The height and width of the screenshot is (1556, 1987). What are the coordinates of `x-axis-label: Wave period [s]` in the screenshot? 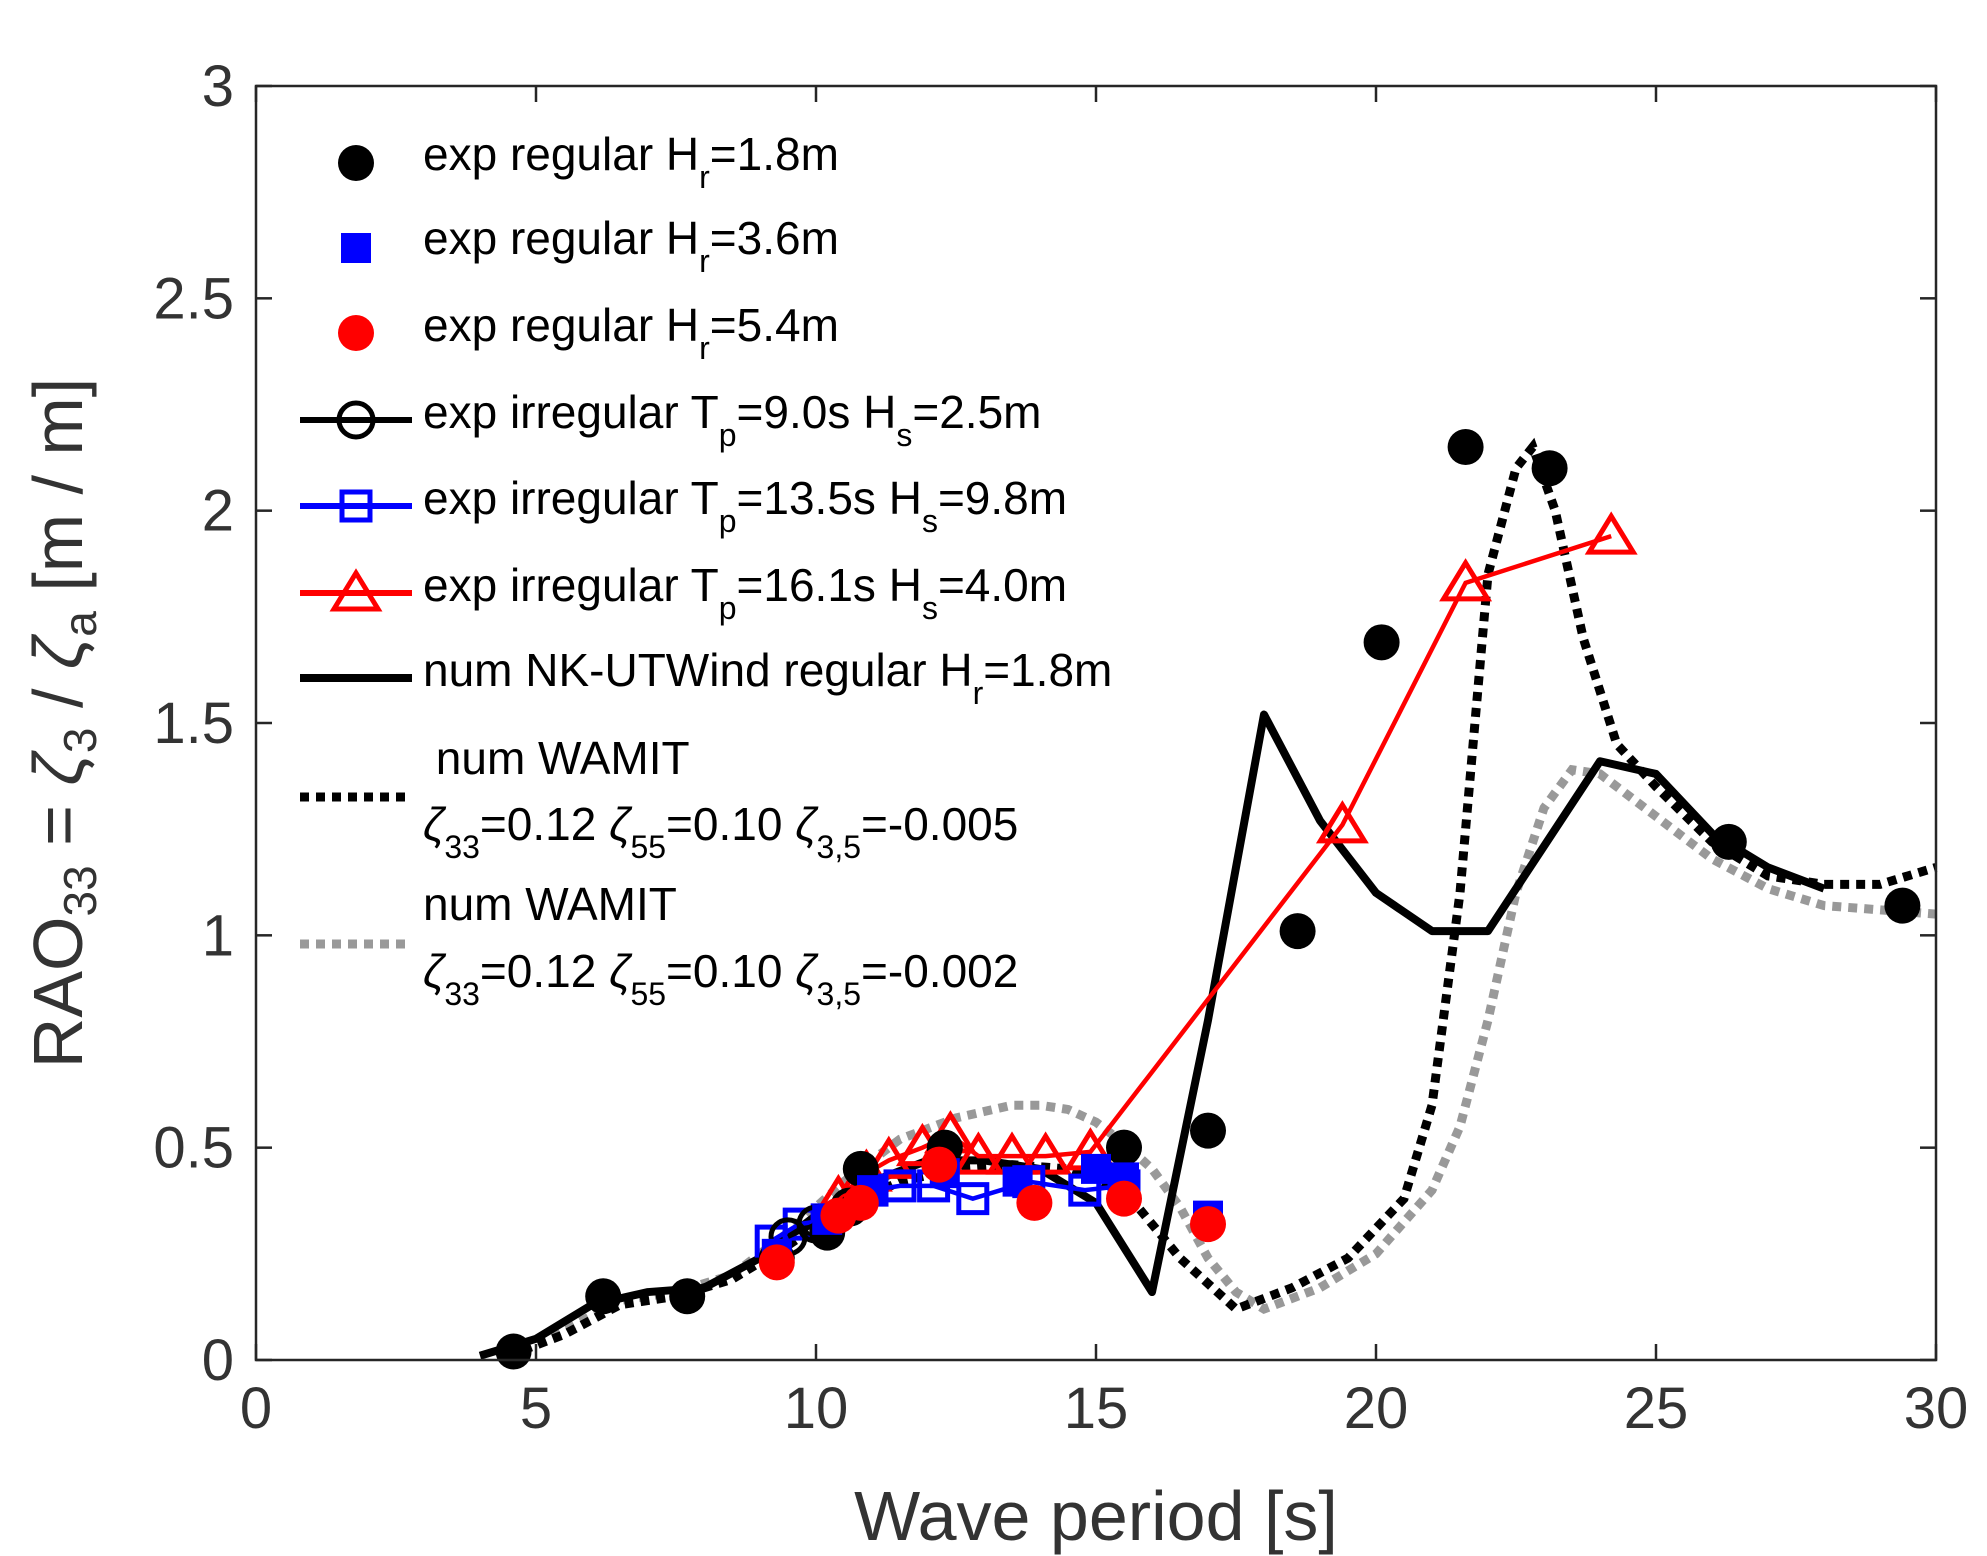 It's located at (1096, 1516).